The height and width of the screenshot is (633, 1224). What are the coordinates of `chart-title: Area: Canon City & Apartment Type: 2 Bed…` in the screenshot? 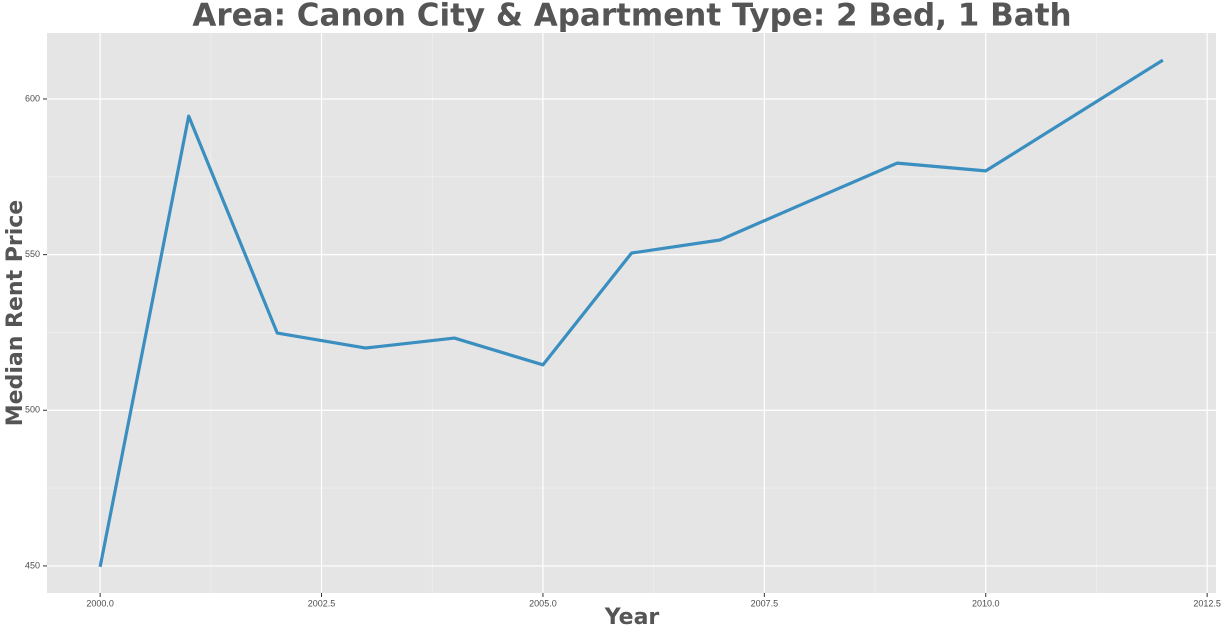 It's located at (631, 17).